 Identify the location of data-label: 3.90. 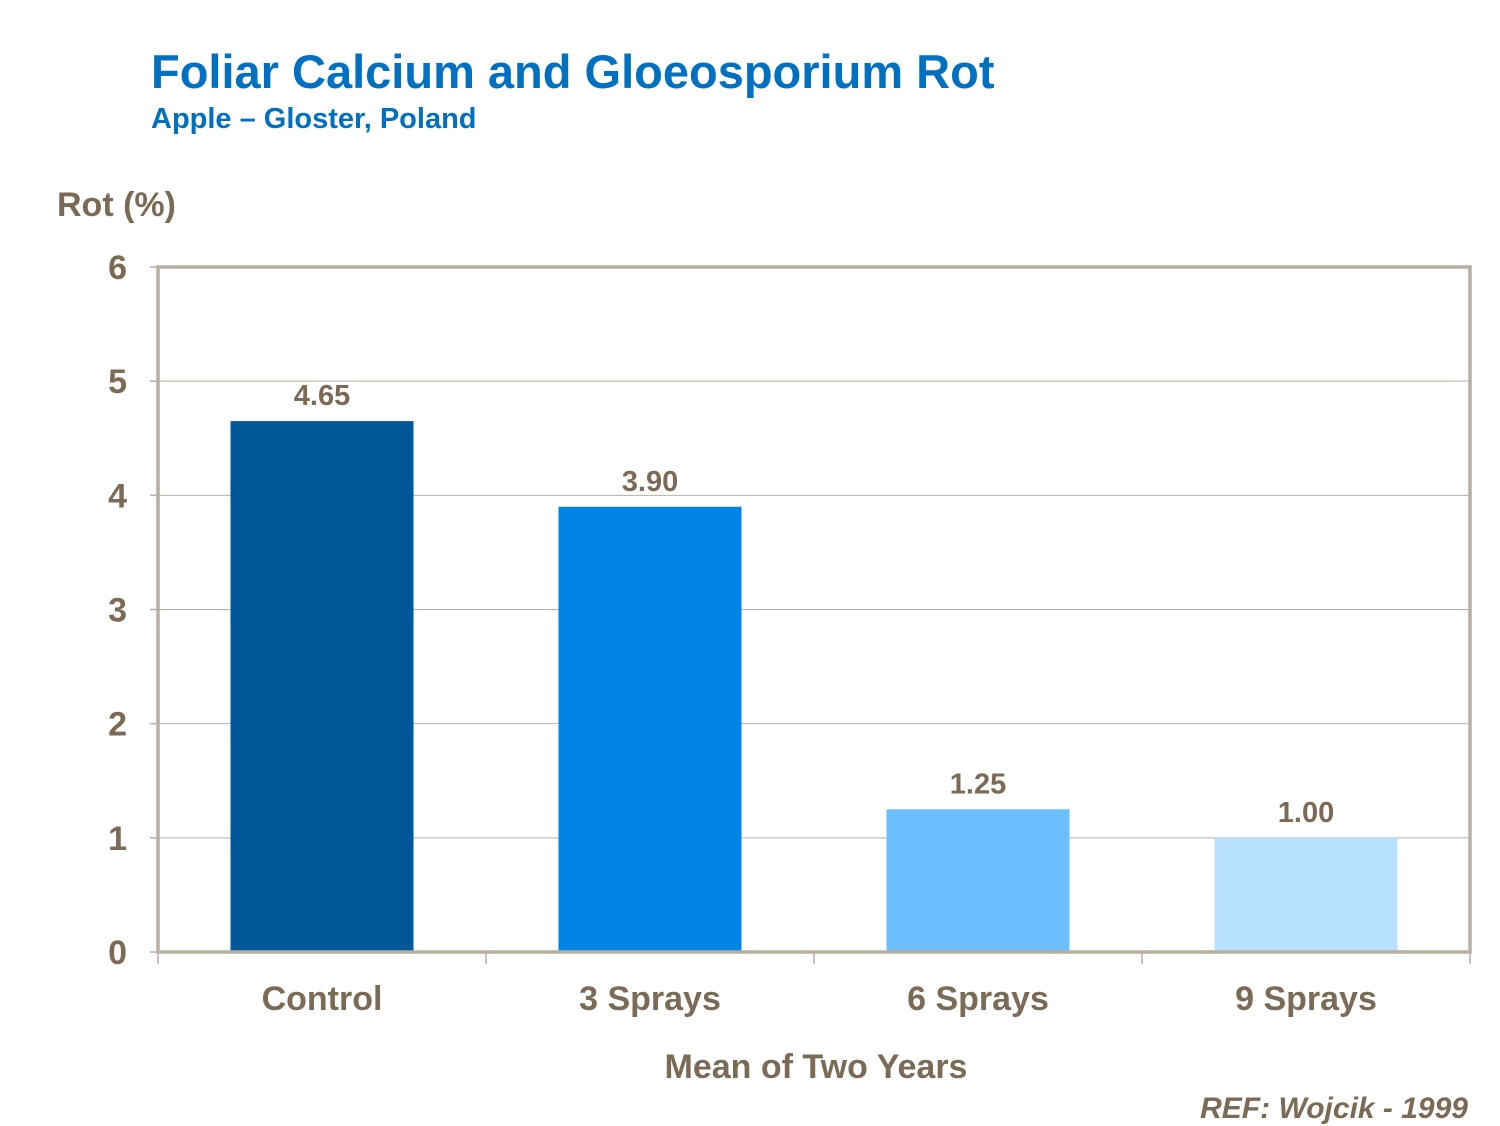
(650, 482).